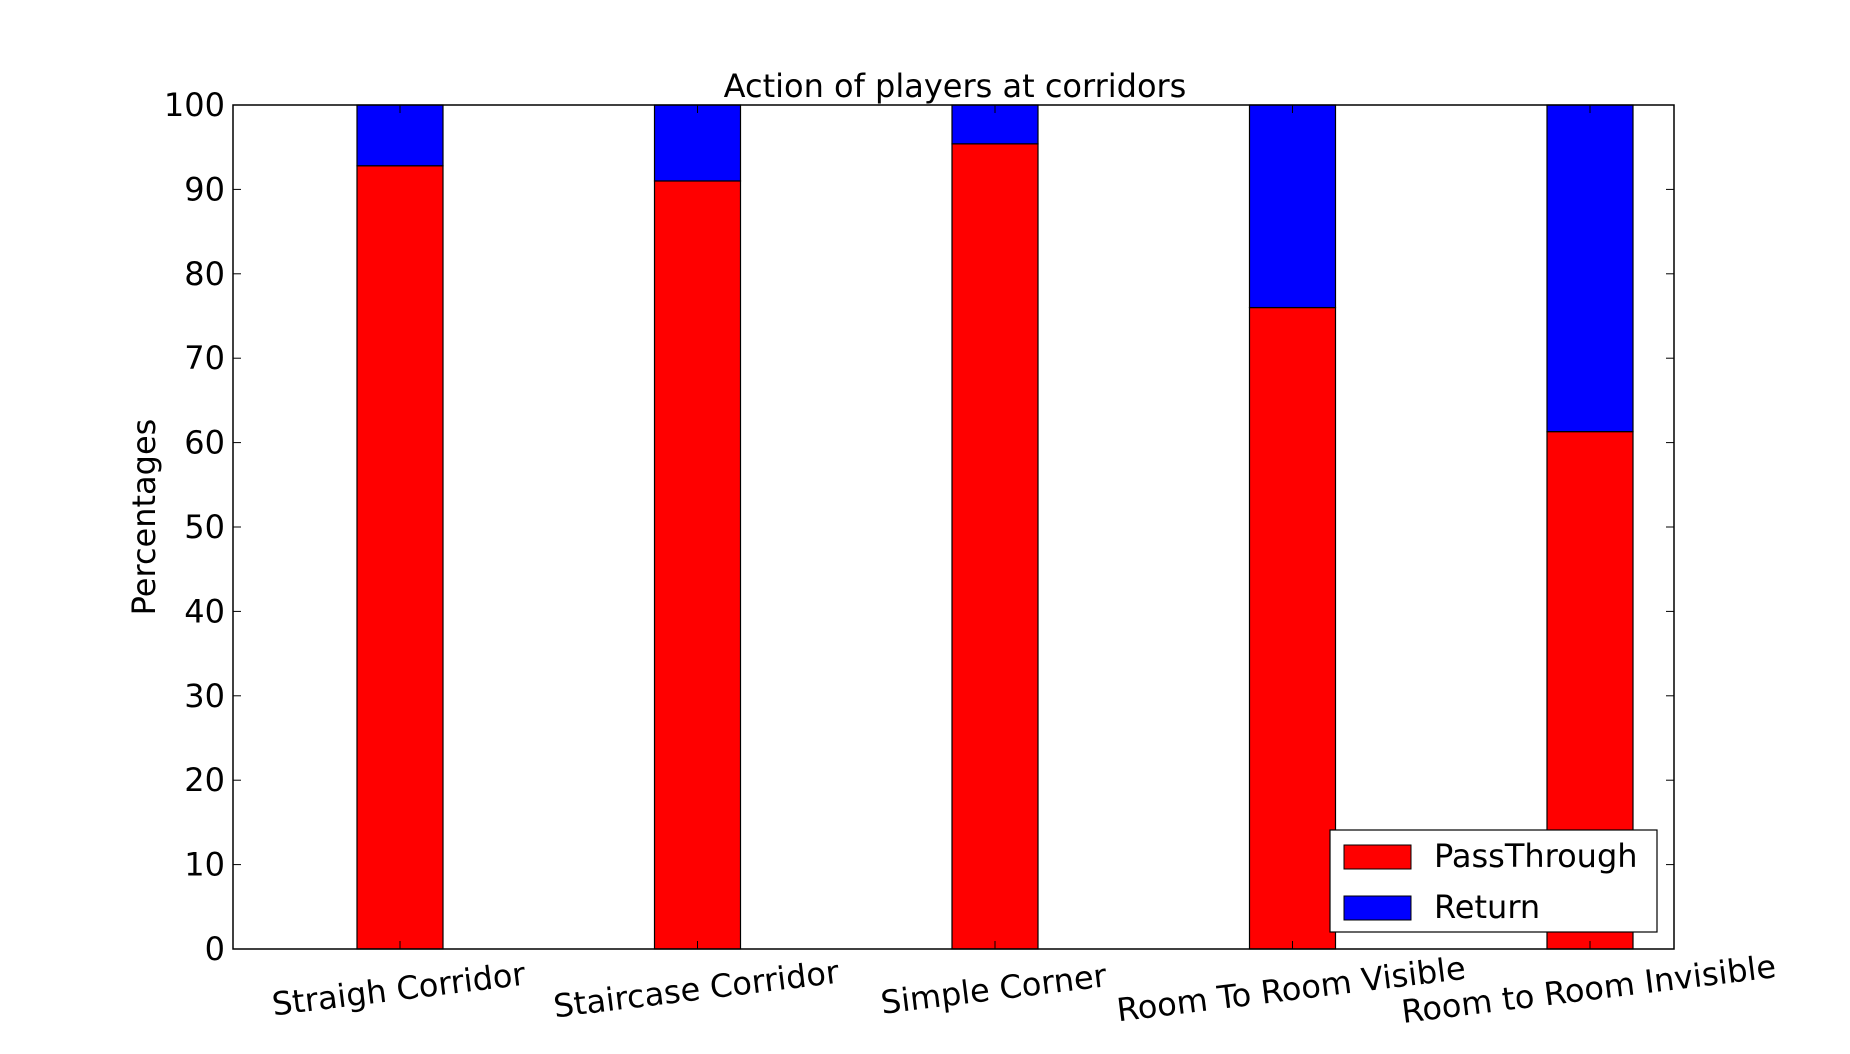 The image size is (1850, 1054). What do you see at coordinates (204, 696) in the screenshot?
I see `y-tick-label: 30` at bounding box center [204, 696].